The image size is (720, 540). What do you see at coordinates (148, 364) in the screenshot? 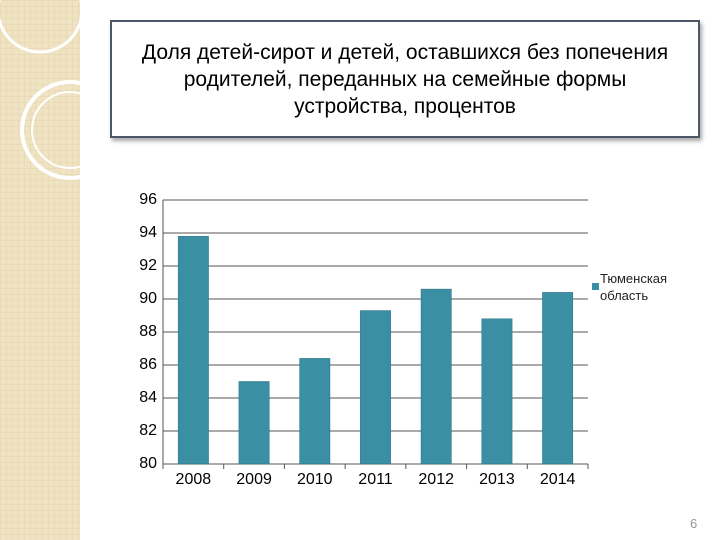
I see `y-tick-label: 86` at bounding box center [148, 364].